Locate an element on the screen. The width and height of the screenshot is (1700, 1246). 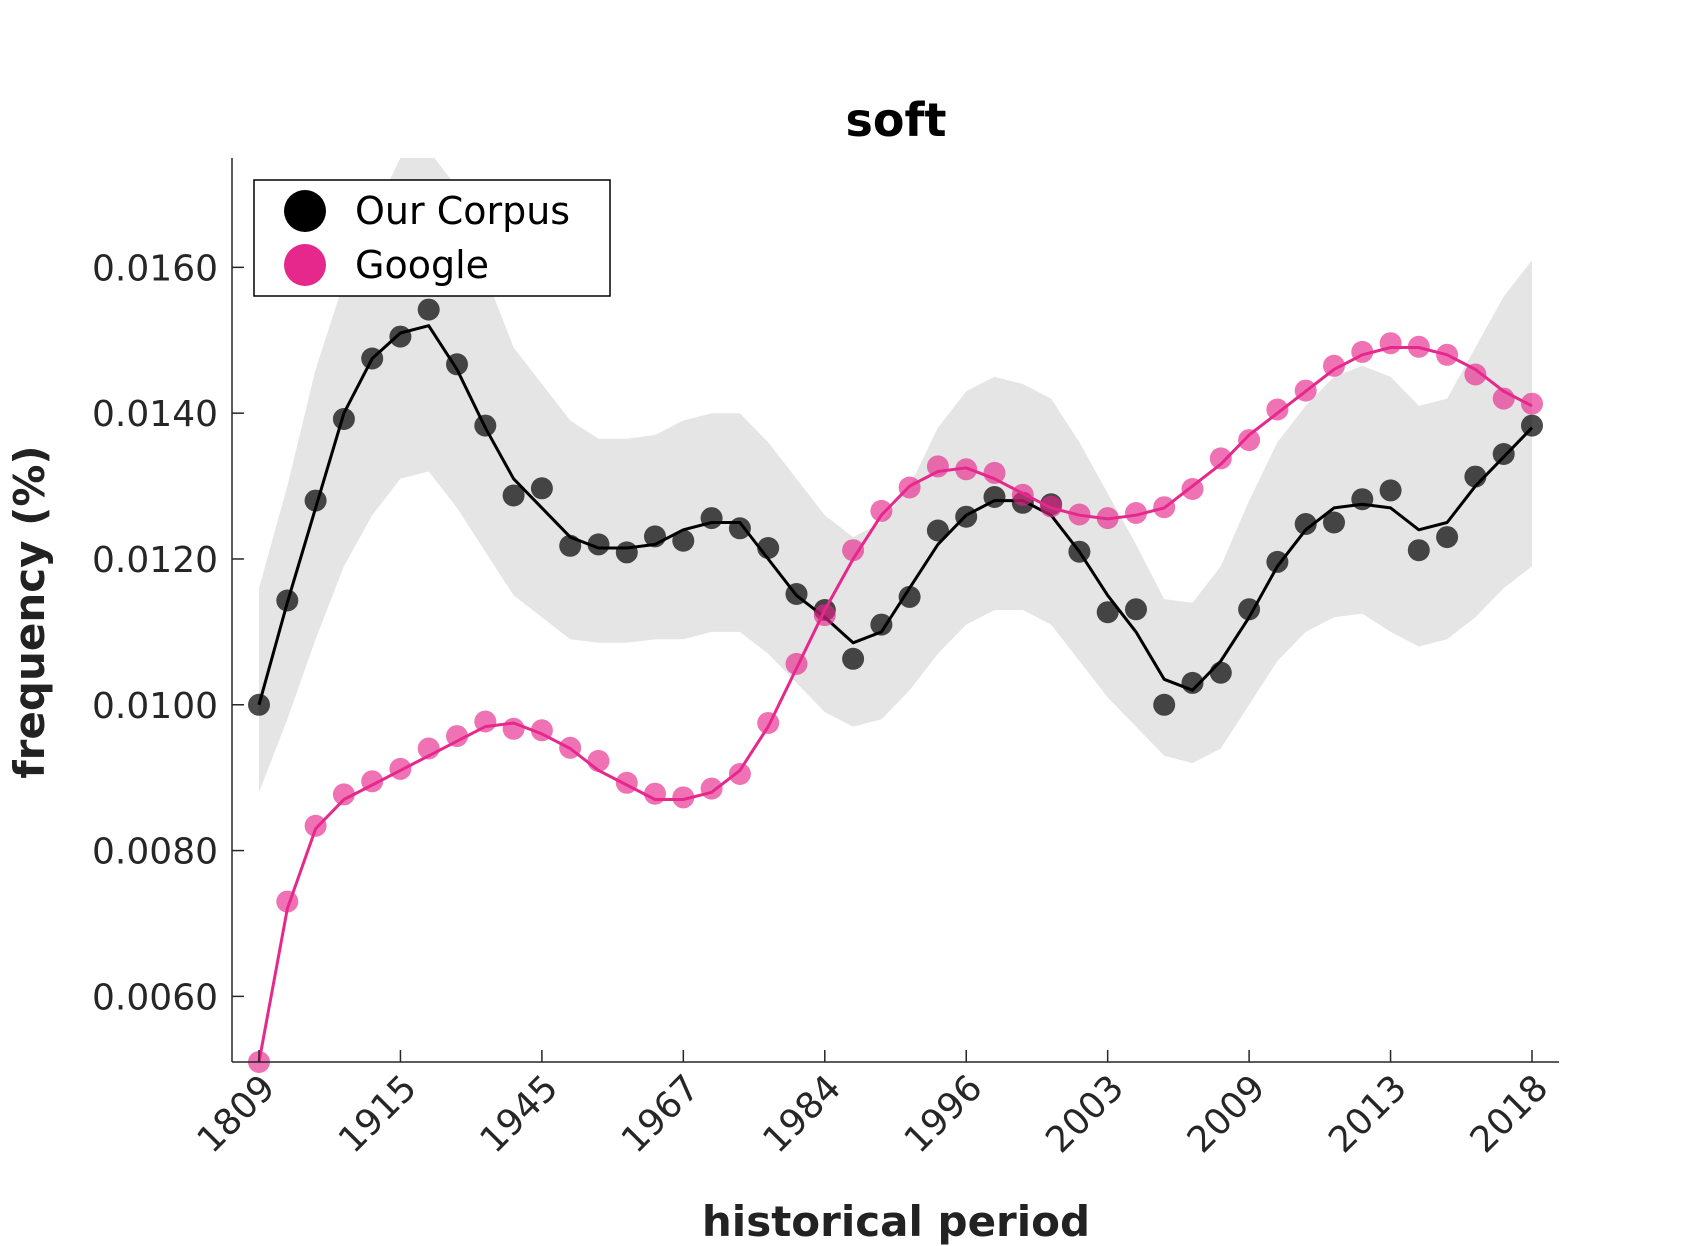
x-tick-label: 1915 is located at coordinates (378, 1114).